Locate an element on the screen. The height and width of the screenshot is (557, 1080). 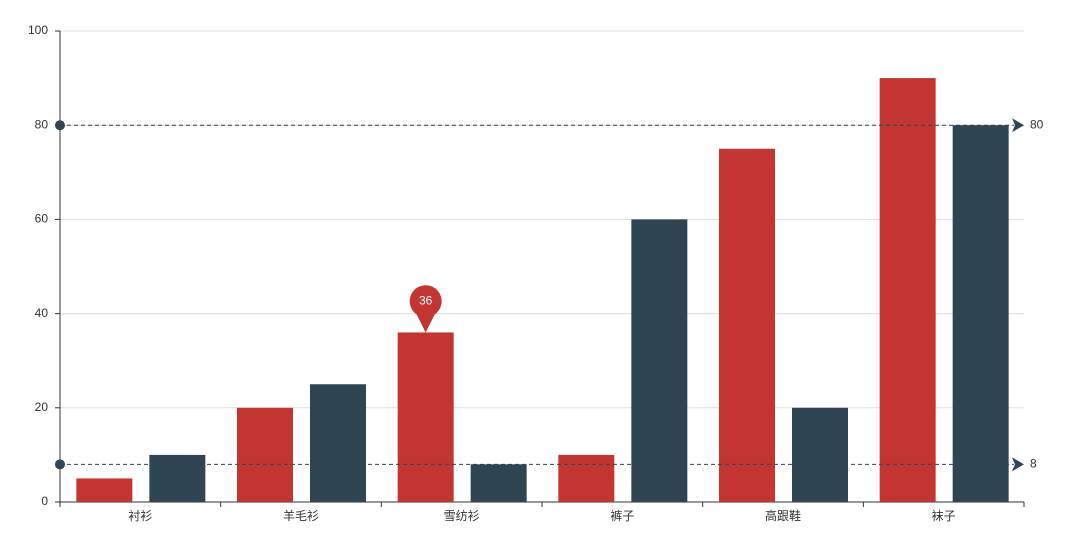
mark-point-label: 36 is located at coordinates (426, 301).